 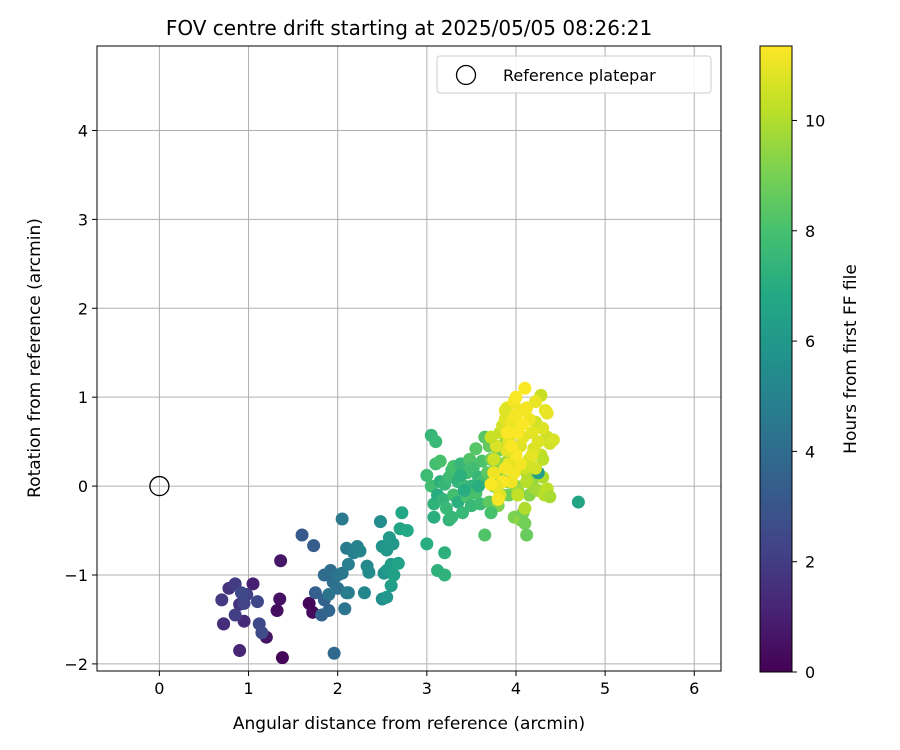 What do you see at coordinates (810, 451) in the screenshot?
I see `colorbar-tick-label: 4` at bounding box center [810, 451].